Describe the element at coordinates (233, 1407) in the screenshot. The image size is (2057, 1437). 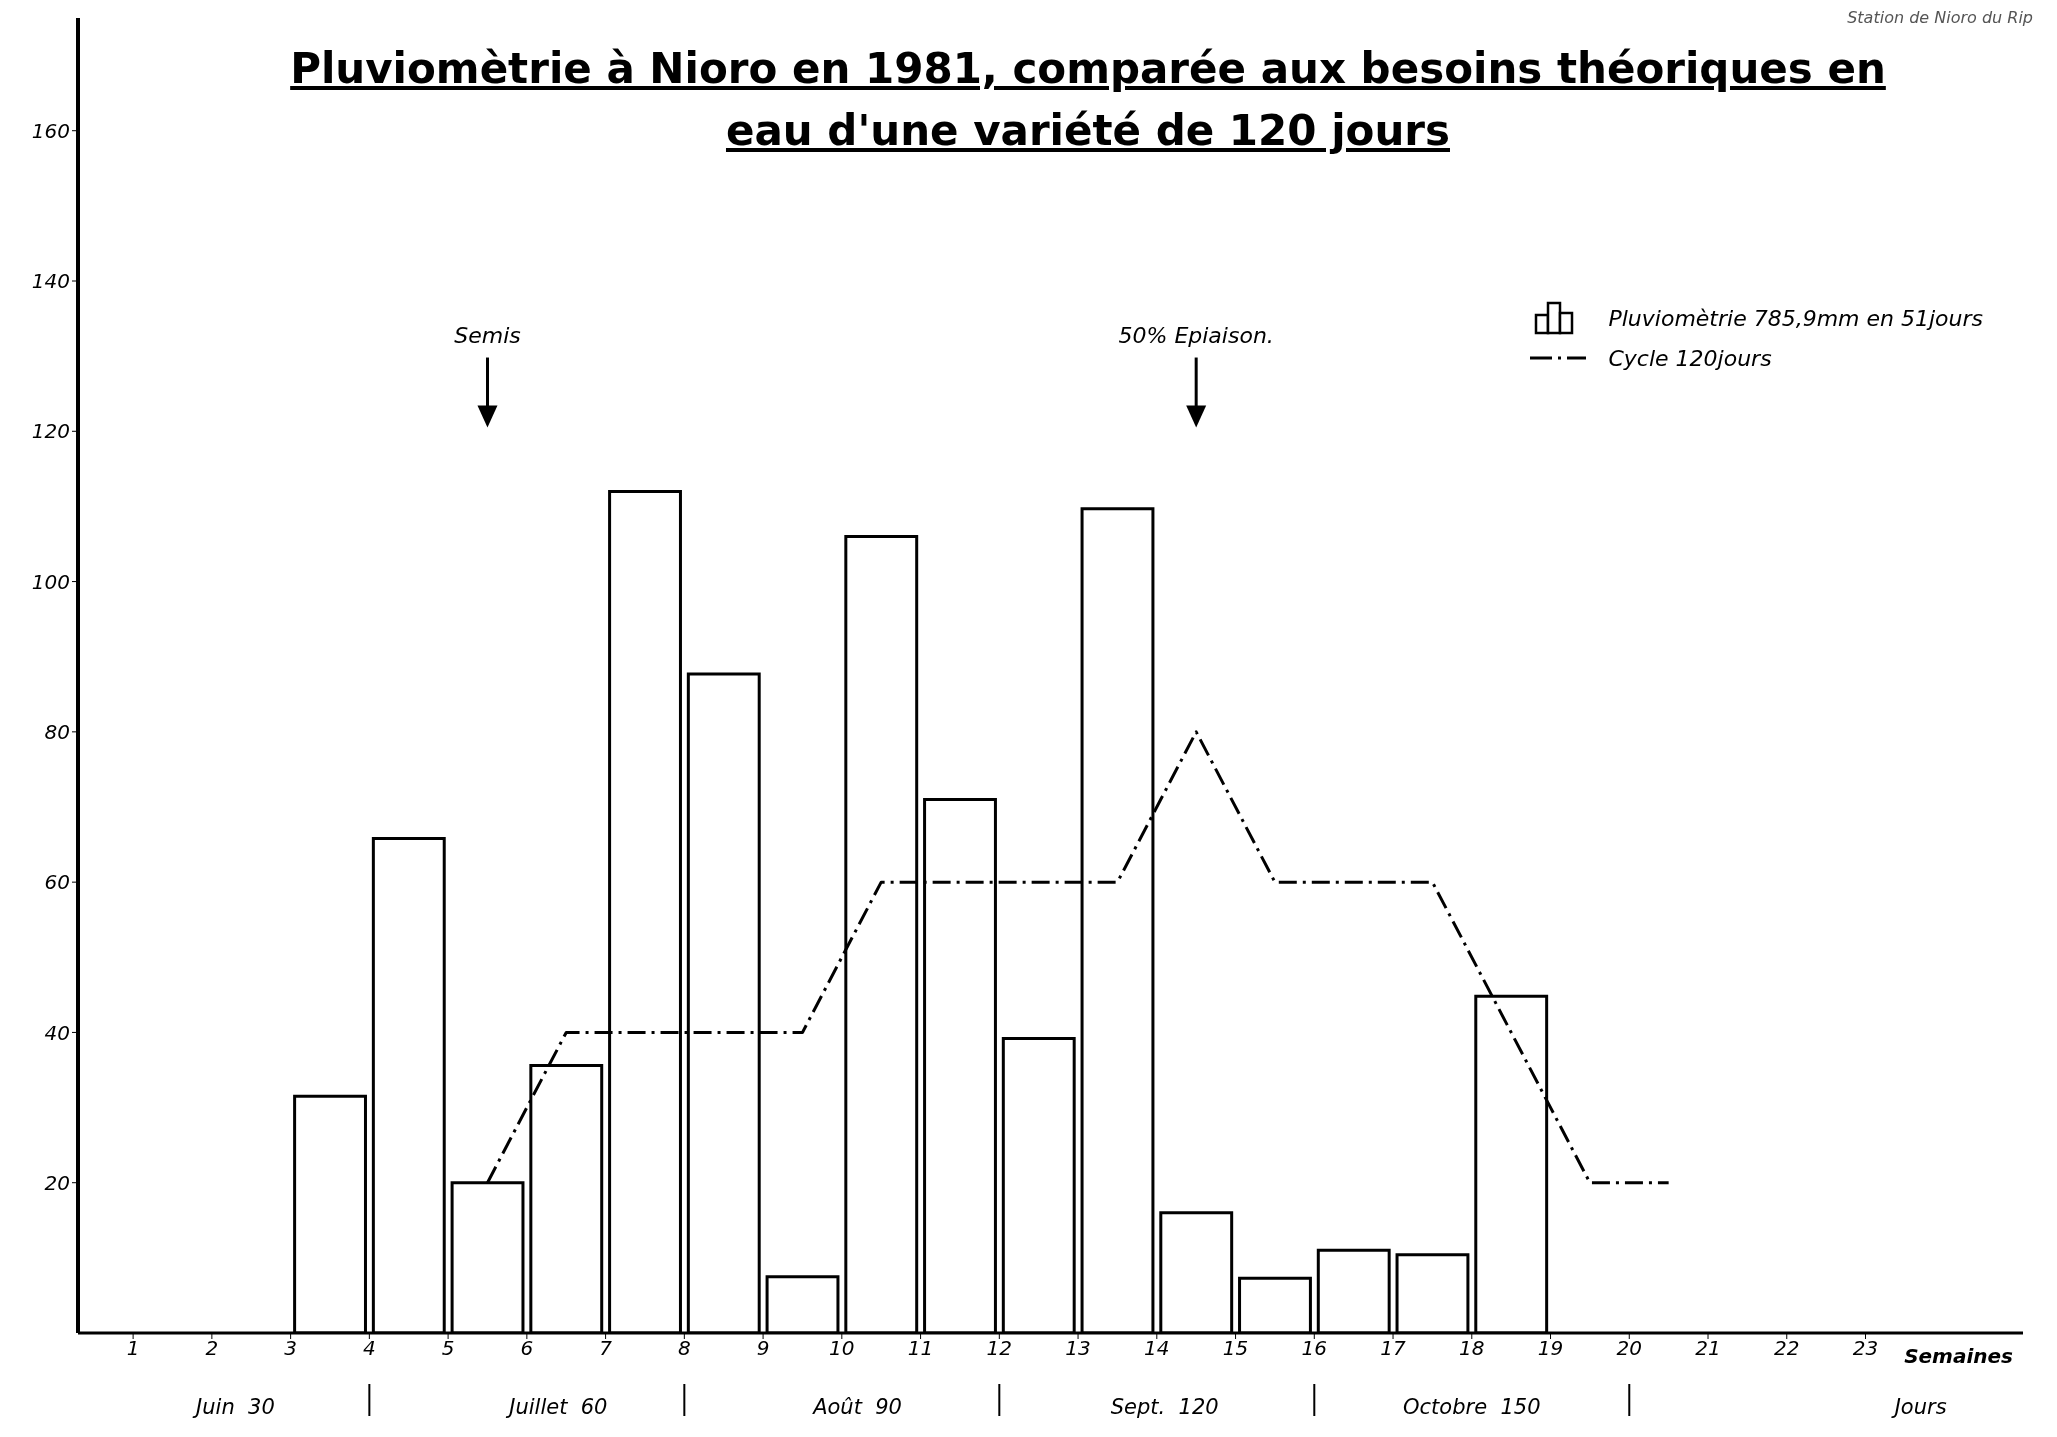
I see `text: Juin 30` at that location.